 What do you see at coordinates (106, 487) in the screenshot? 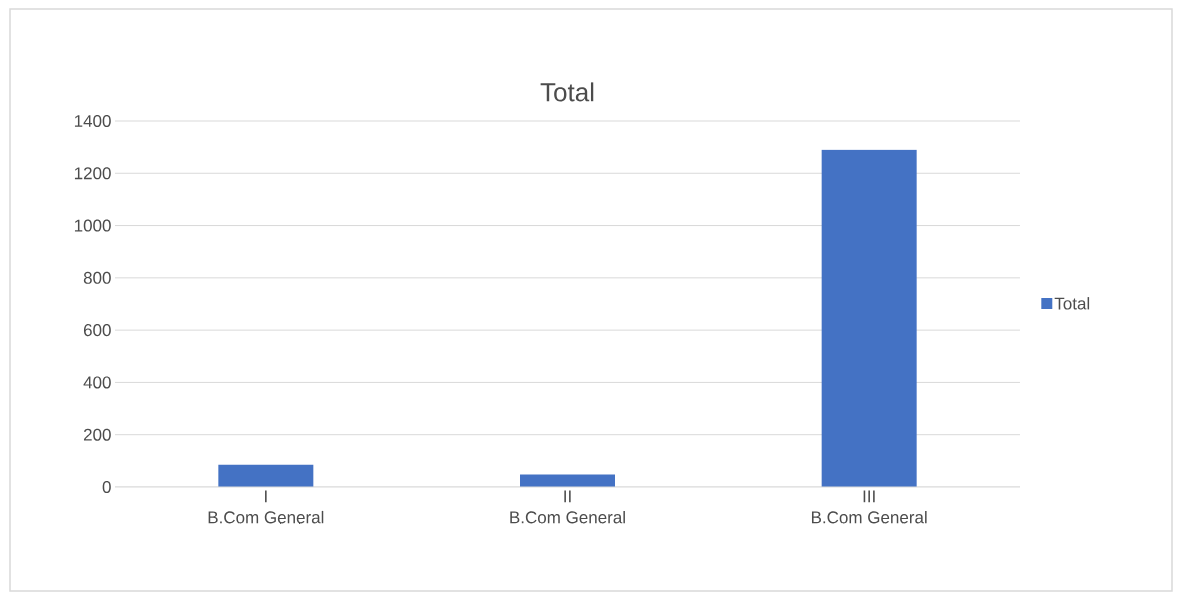
I see `y-tick-label: 0` at bounding box center [106, 487].